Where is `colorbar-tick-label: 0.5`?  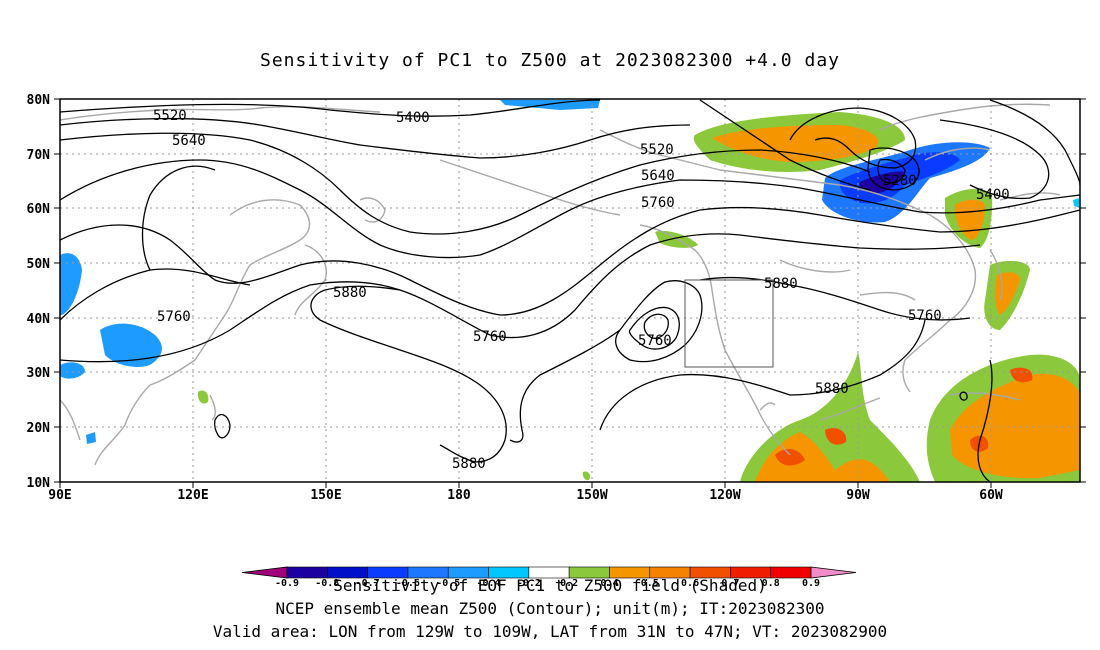
colorbar-tick-label: 0.5 is located at coordinates (650, 583).